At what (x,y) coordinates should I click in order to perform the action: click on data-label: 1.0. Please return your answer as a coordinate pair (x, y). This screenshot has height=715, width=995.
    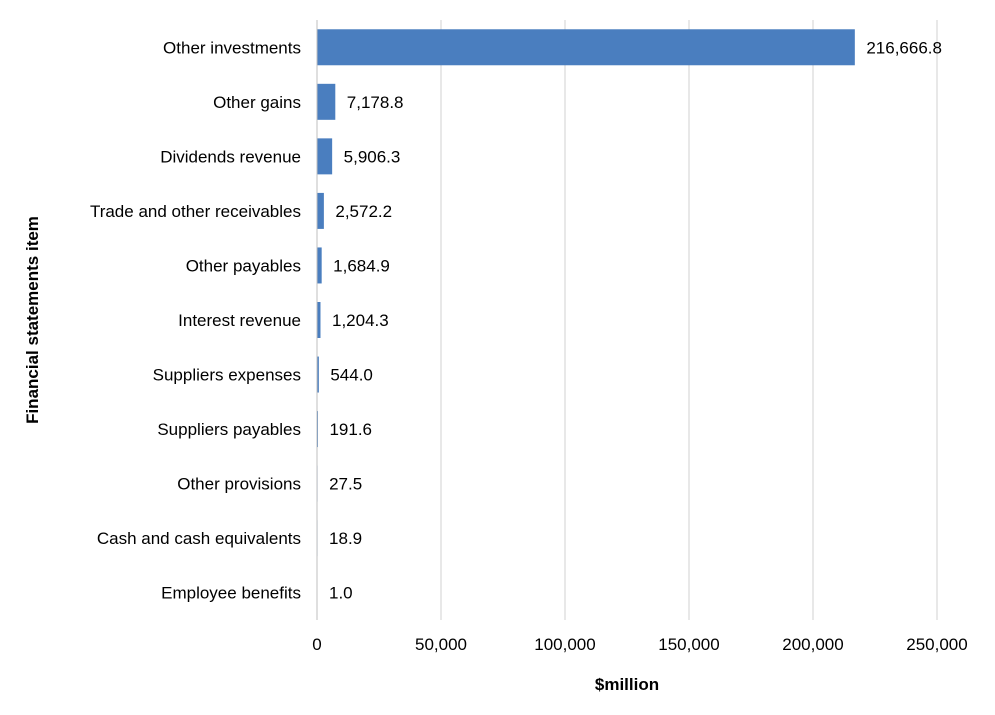
    Looking at the image, I should click on (341, 593).